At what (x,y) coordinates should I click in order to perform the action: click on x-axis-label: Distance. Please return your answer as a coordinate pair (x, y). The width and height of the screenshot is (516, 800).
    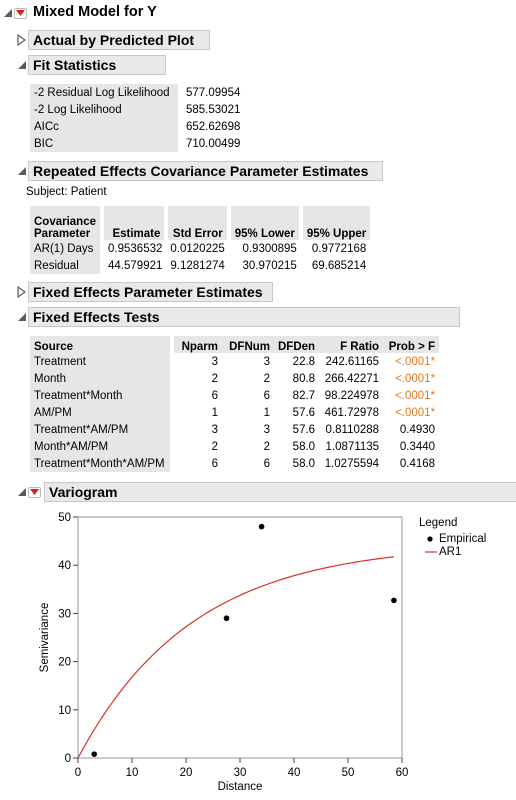
    Looking at the image, I should click on (240, 787).